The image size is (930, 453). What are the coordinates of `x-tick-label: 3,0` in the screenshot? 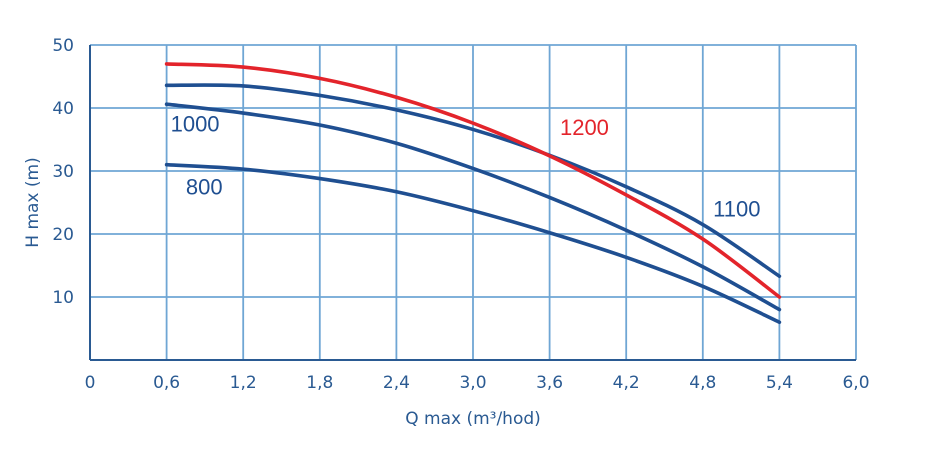 It's located at (472, 383).